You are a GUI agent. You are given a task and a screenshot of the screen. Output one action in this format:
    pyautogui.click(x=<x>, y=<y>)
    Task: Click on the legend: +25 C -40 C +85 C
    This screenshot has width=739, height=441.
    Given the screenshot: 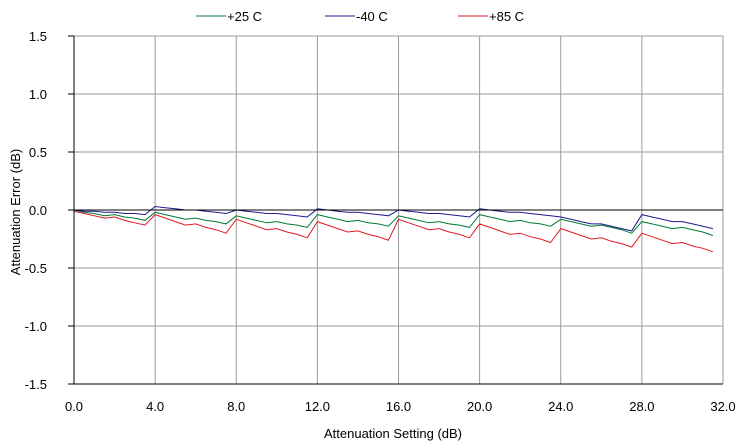 What is the action you would take?
    pyautogui.click(x=360, y=16)
    